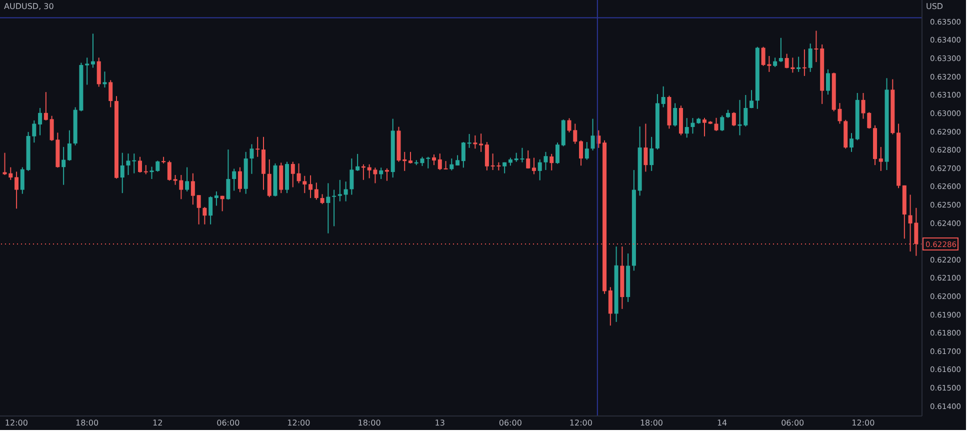 This screenshot has height=434, width=970. I want to click on chart-title: AUDUSD, 30, so click(29, 6).